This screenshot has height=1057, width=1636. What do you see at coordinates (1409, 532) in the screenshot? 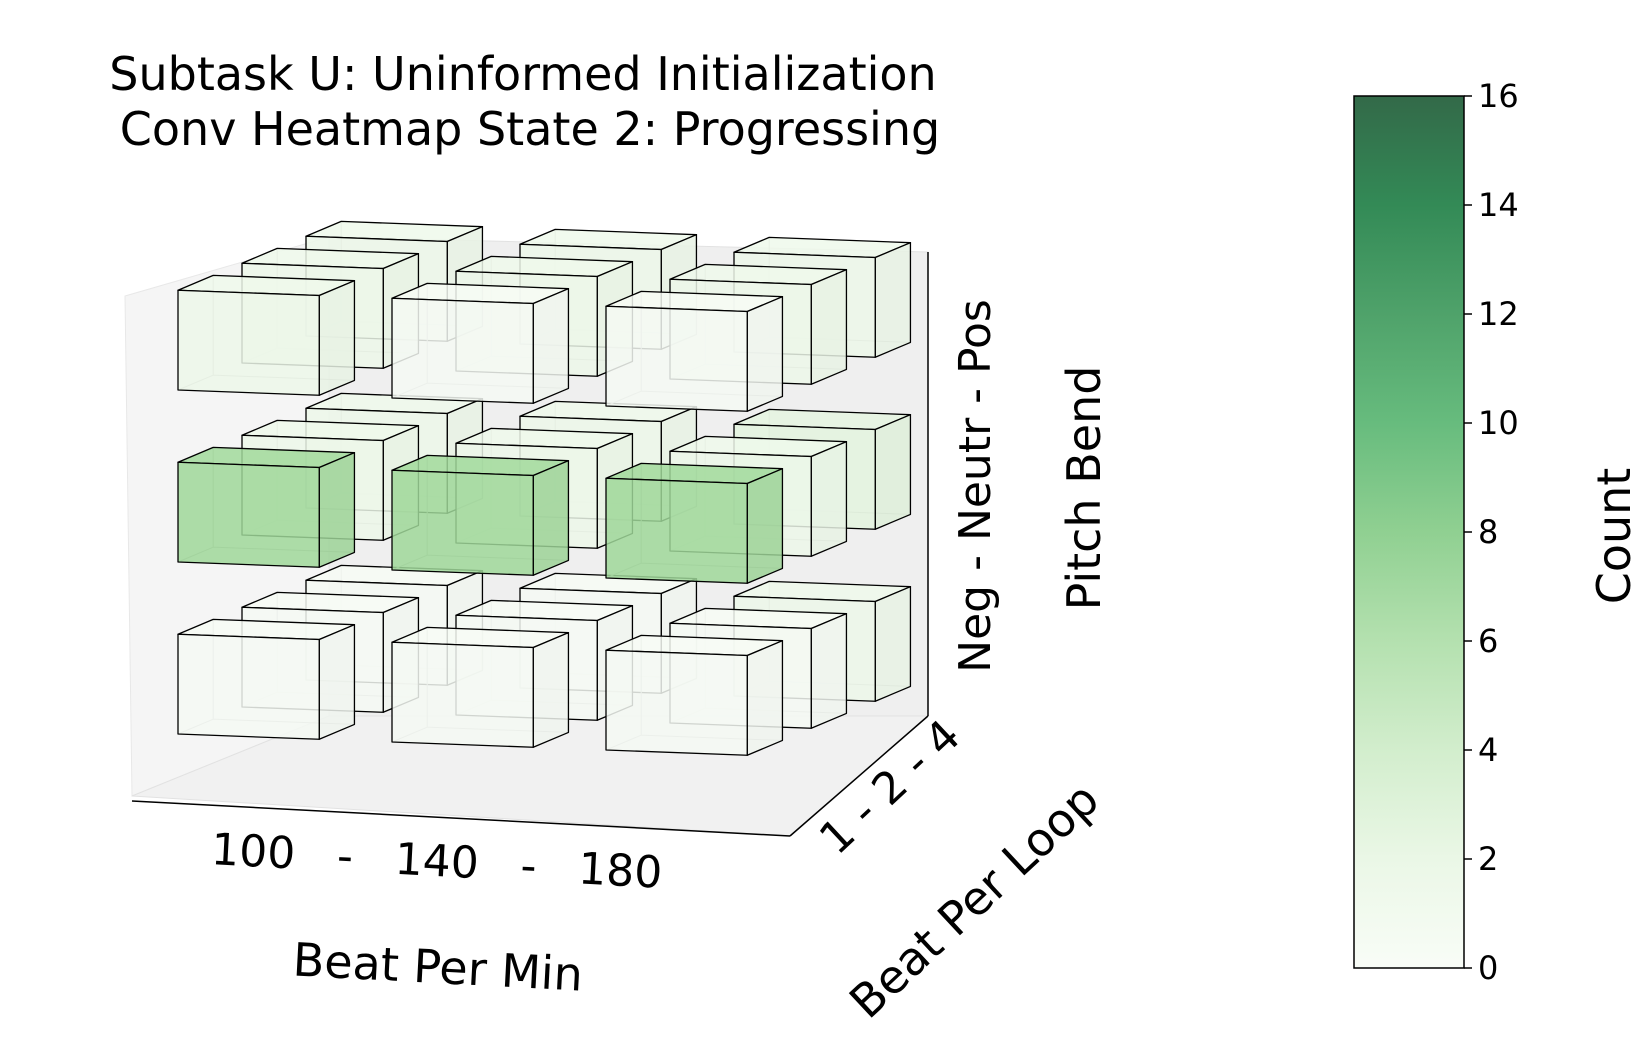
I see `colorbar` at bounding box center [1409, 532].